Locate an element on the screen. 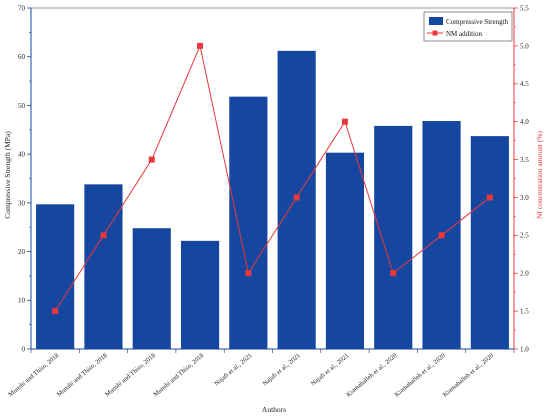 This screenshot has width=550, height=418. category-label-3: Munshi and Thiso, 2018 is located at coordinates (130, 375).